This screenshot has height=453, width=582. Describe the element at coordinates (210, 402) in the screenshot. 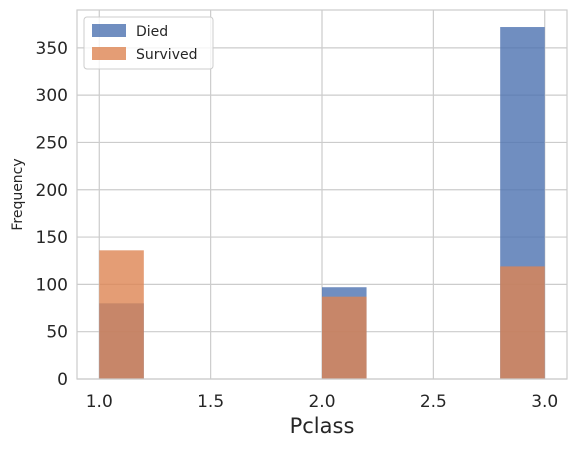

I see `x-tick-label: 1.5` at that location.